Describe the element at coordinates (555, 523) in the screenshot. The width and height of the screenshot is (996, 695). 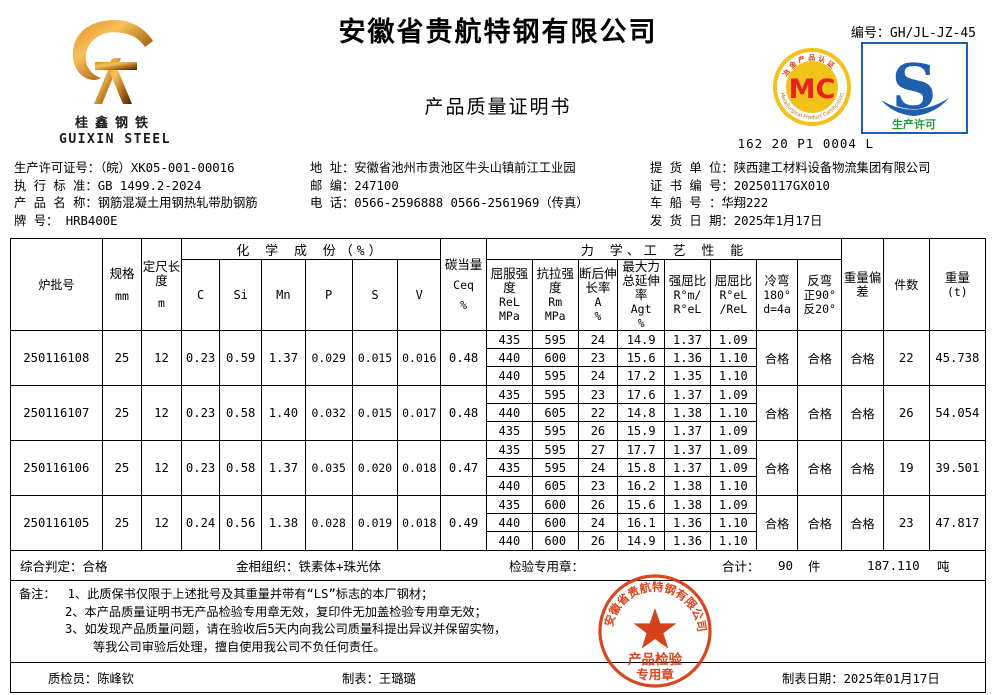
I see `cell-tensile-group: 600 600 600` at that location.